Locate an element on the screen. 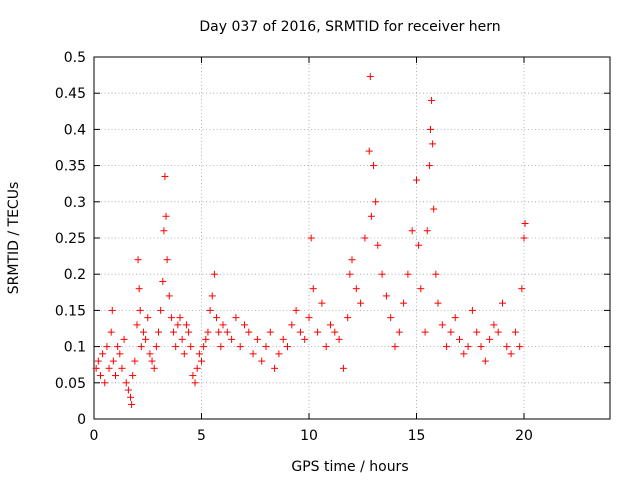 Image resolution: width=640 pixels, height=480 pixels. x-tick-label: 10 is located at coordinates (309, 436).